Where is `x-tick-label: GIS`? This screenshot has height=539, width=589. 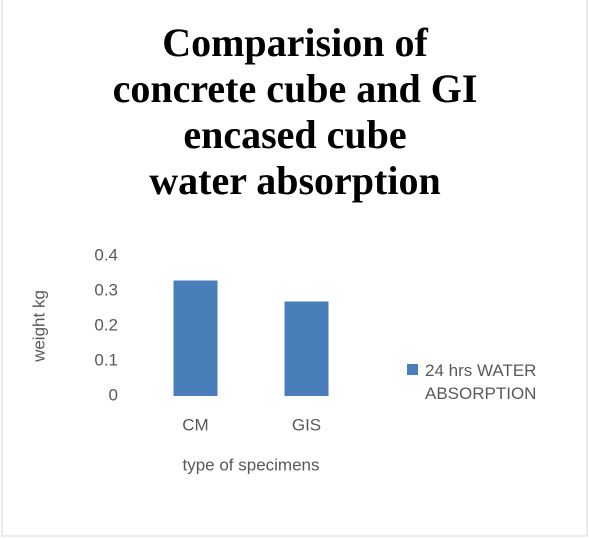 x-tick-label: GIS is located at coordinates (306, 424).